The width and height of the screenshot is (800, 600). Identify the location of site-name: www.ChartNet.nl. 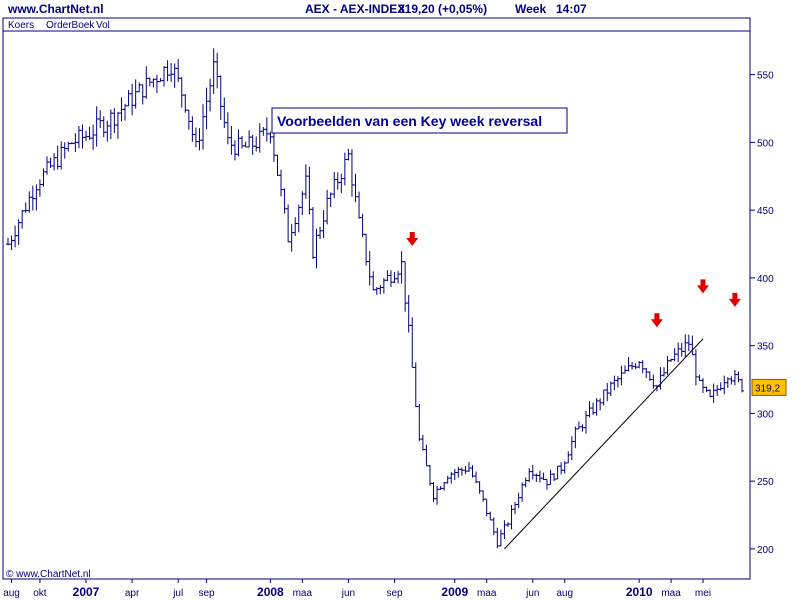
(56, 9).